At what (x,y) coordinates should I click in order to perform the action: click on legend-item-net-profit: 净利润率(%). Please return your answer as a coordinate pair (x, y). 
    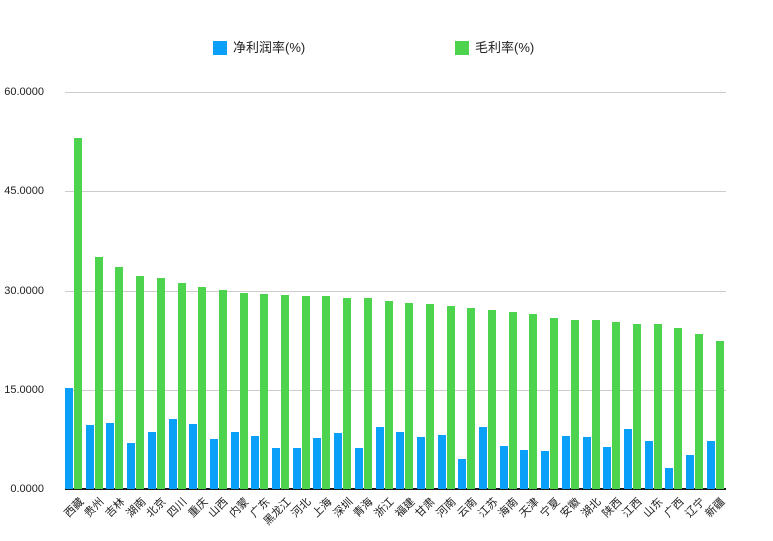
    Looking at the image, I should click on (259, 48).